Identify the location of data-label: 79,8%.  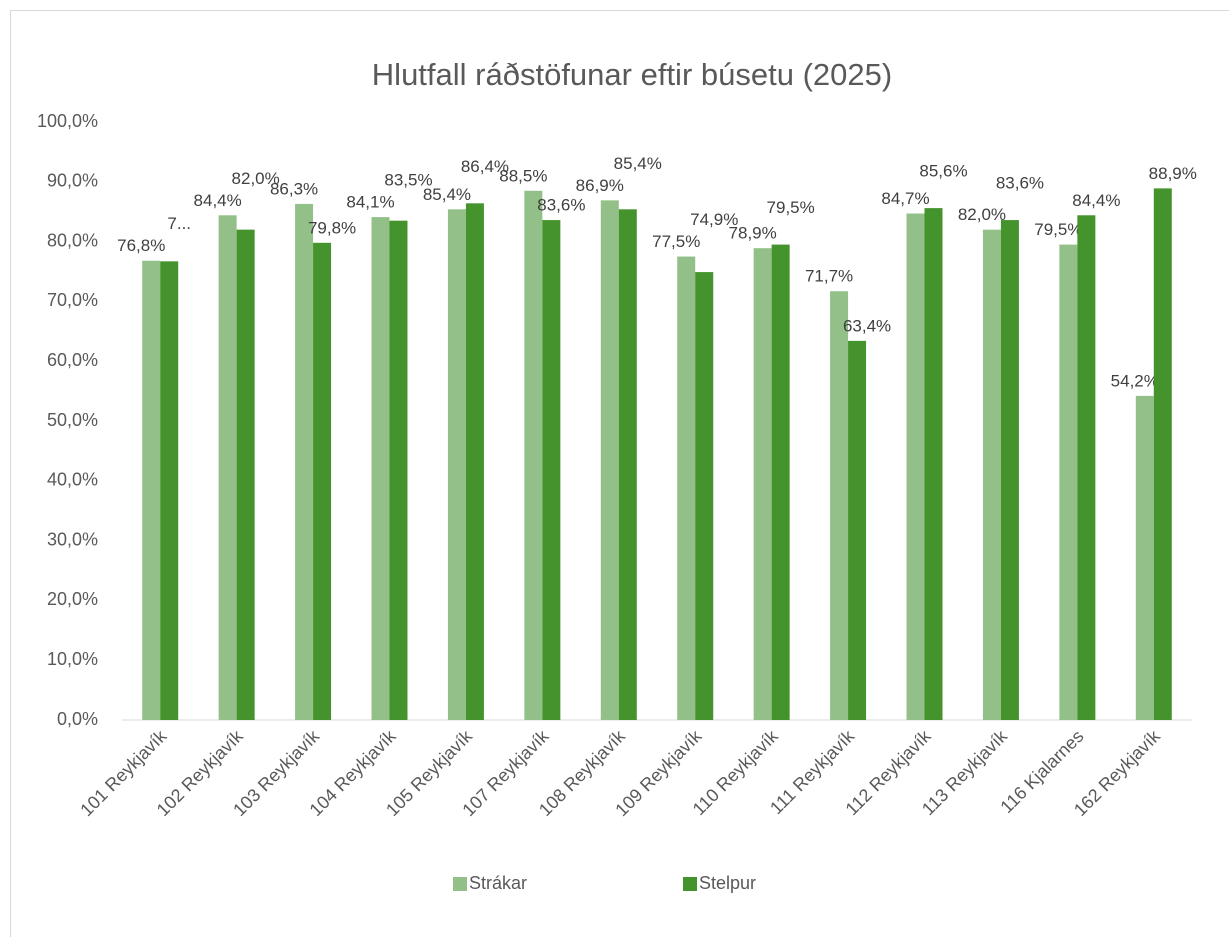
(332, 227).